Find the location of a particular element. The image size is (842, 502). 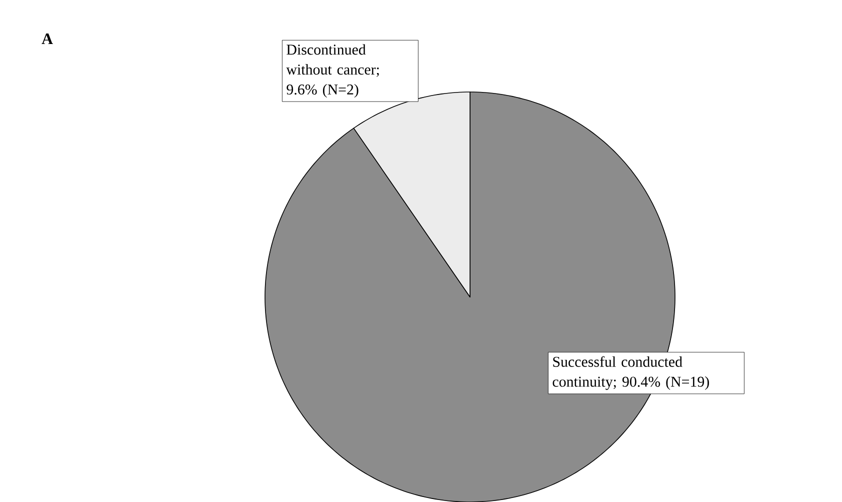

slice-label: Discontinued without cancer; 9.6% (N=2) is located at coordinates (332, 71).